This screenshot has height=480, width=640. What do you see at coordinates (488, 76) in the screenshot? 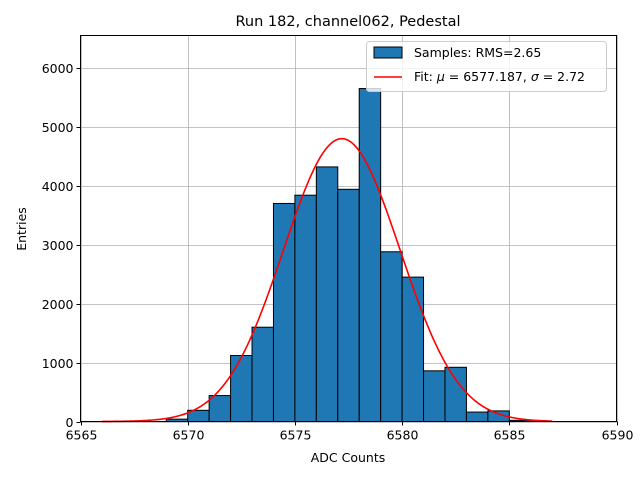
I see `legend-fit-mu-value: = 6577.187,` at bounding box center [488, 76].